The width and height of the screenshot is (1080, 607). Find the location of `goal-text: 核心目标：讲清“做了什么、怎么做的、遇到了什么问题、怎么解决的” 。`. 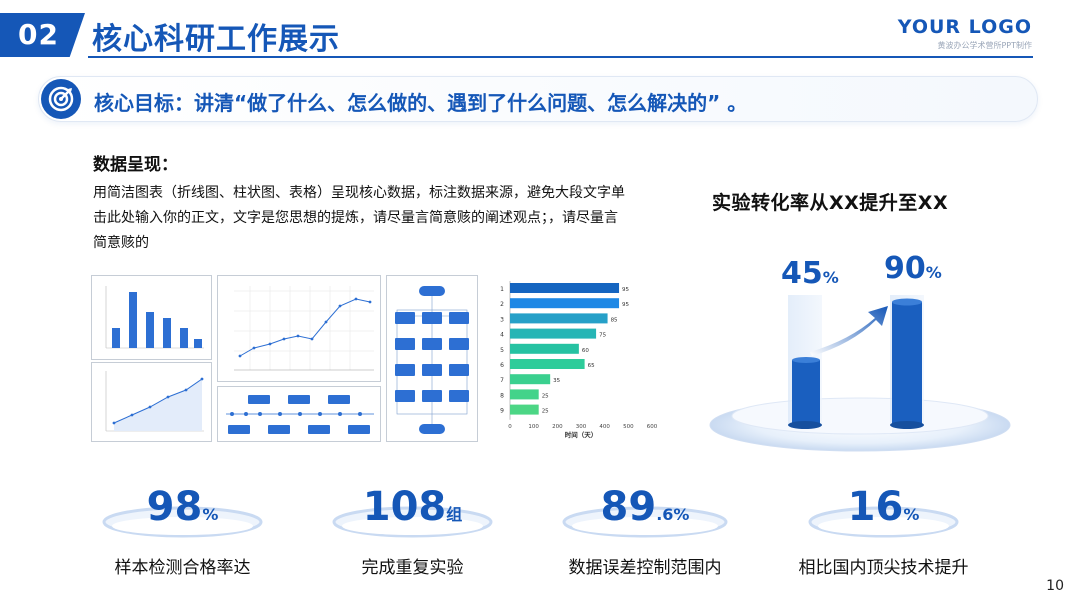

goal-text: 核心目标：讲清“做了什么、怎么做的、遇到了什么问题、怎么解决的” 。 is located at coordinates (421, 103).